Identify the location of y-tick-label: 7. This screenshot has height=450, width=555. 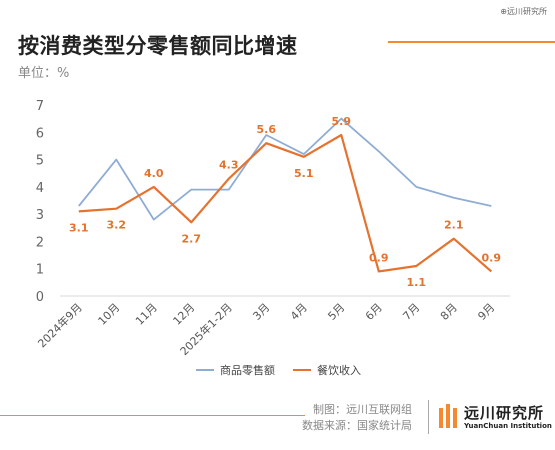
(40, 106).